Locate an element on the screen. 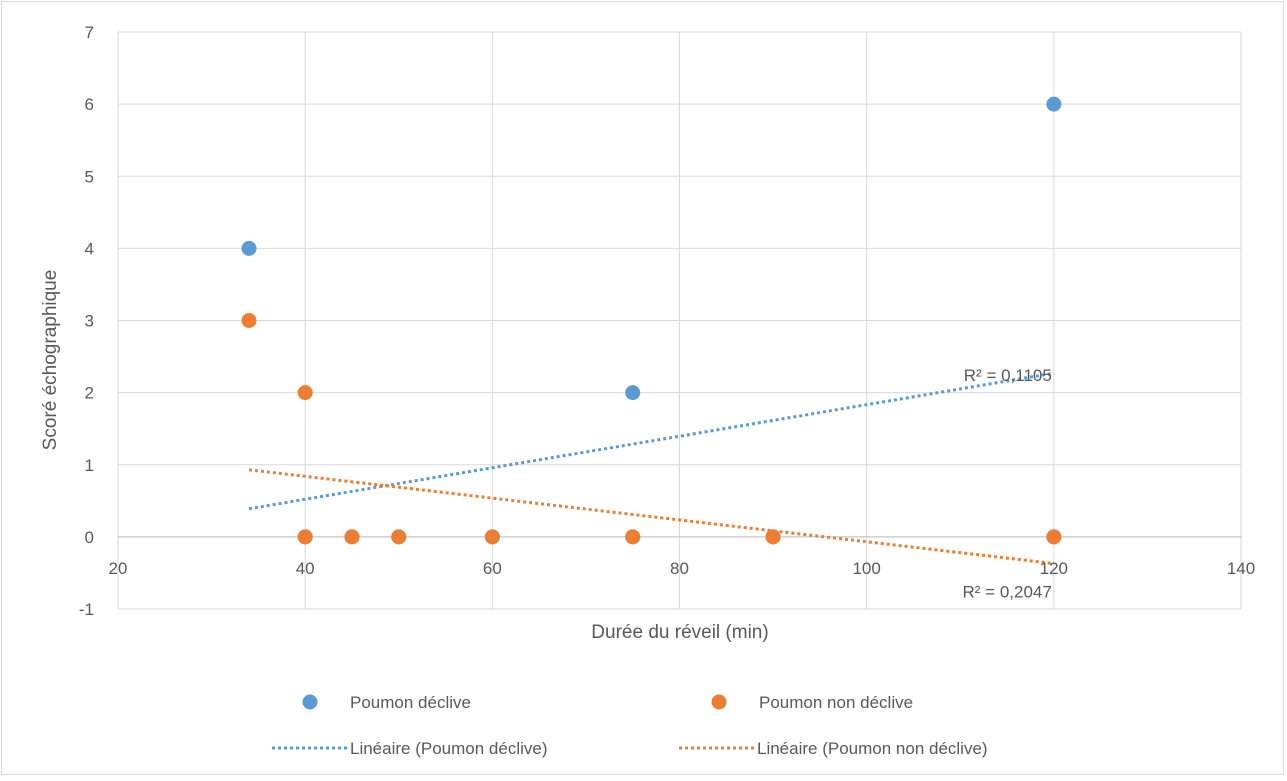  legend-label-series-1: Poumon déclive is located at coordinates (410, 702).